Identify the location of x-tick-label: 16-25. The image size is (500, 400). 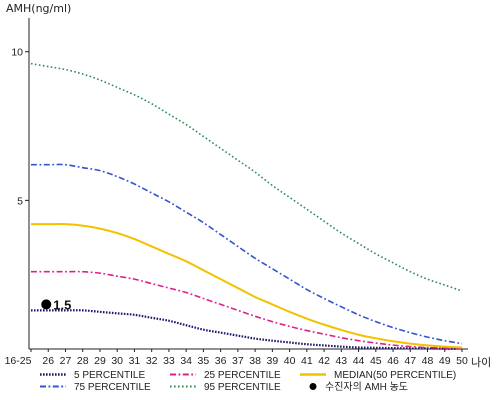
(18, 361).